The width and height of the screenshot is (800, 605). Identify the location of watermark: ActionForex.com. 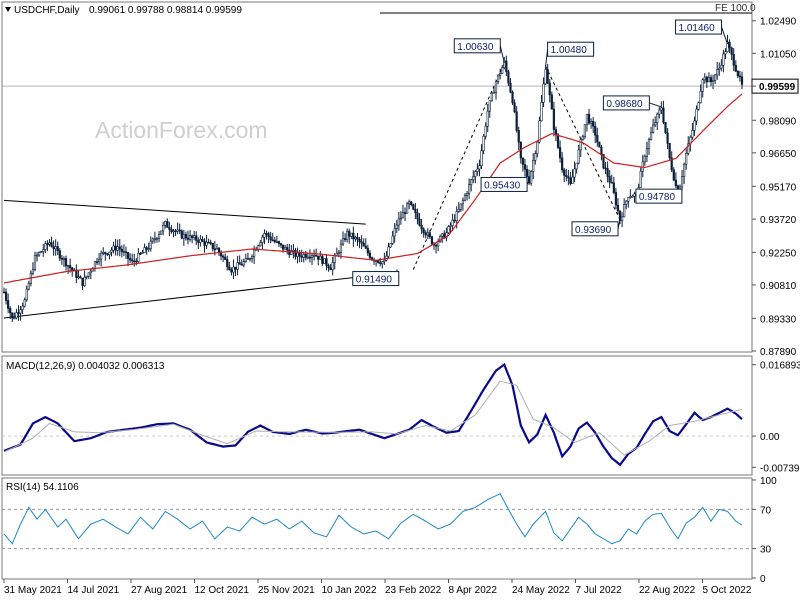
(181, 130).